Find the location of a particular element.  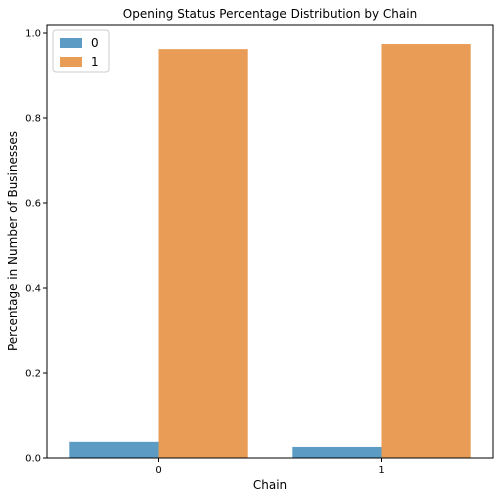

y-tick-label: 0.6 is located at coordinates (33, 204).